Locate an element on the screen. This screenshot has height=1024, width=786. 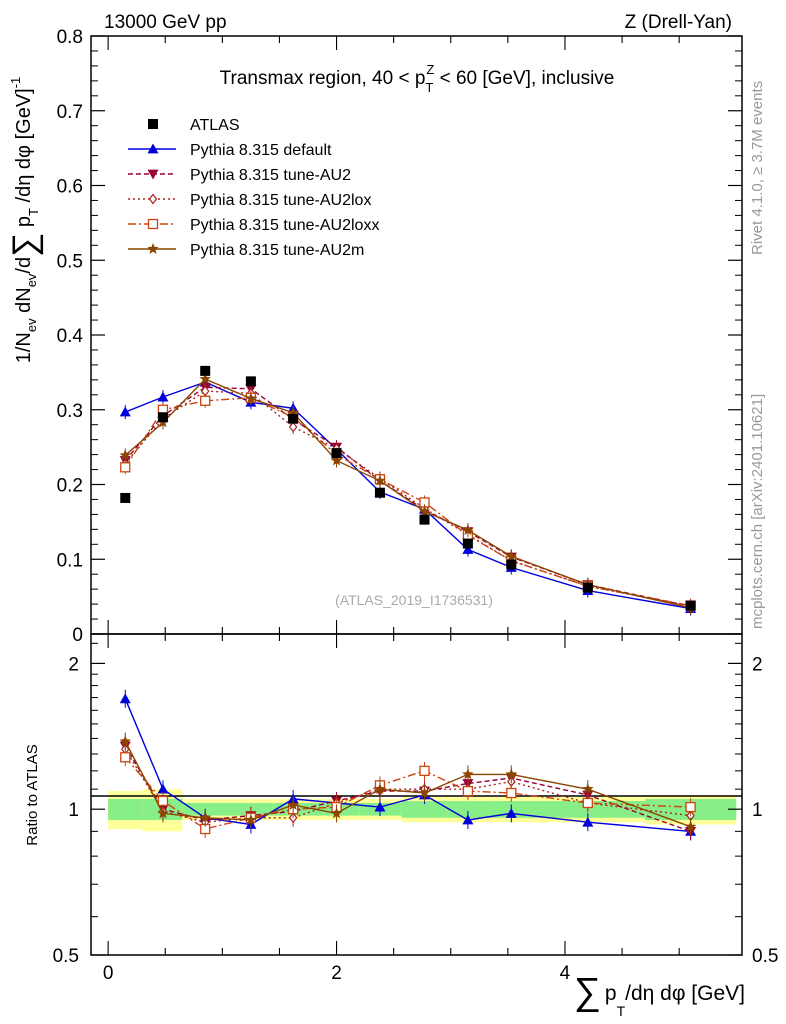
ratio-band-stat is located at coordinates (424, 809).